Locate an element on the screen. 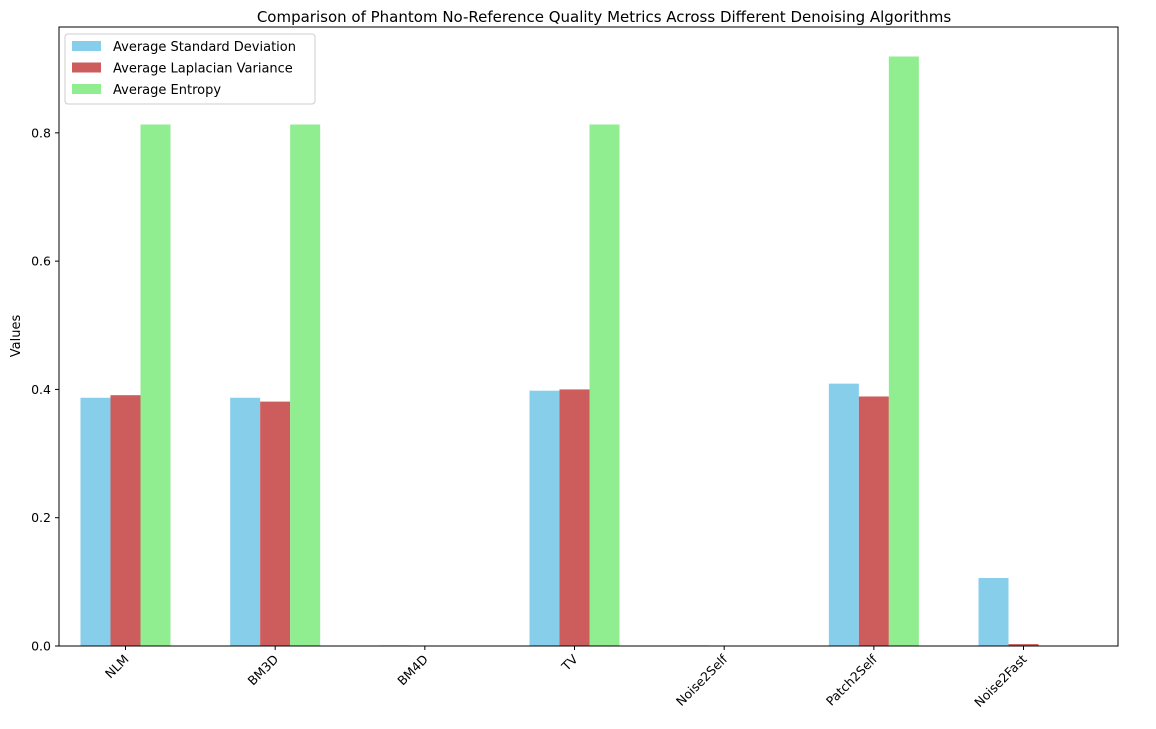  bar-bm3d-average-laplacian-variance is located at coordinates (275, 523).